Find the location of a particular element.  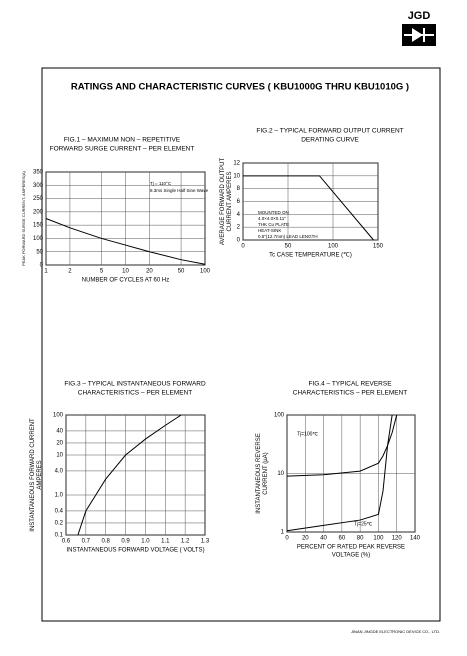

y-tick-label: 0.2 is located at coordinates (59, 524).